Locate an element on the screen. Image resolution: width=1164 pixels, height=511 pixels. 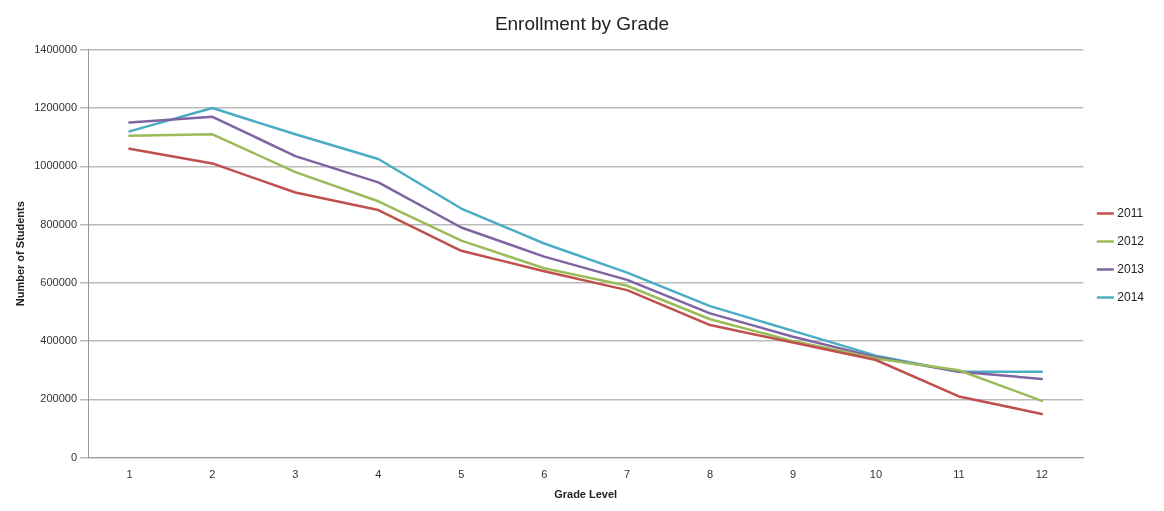
x-tick-label: 8 is located at coordinates (710, 474).